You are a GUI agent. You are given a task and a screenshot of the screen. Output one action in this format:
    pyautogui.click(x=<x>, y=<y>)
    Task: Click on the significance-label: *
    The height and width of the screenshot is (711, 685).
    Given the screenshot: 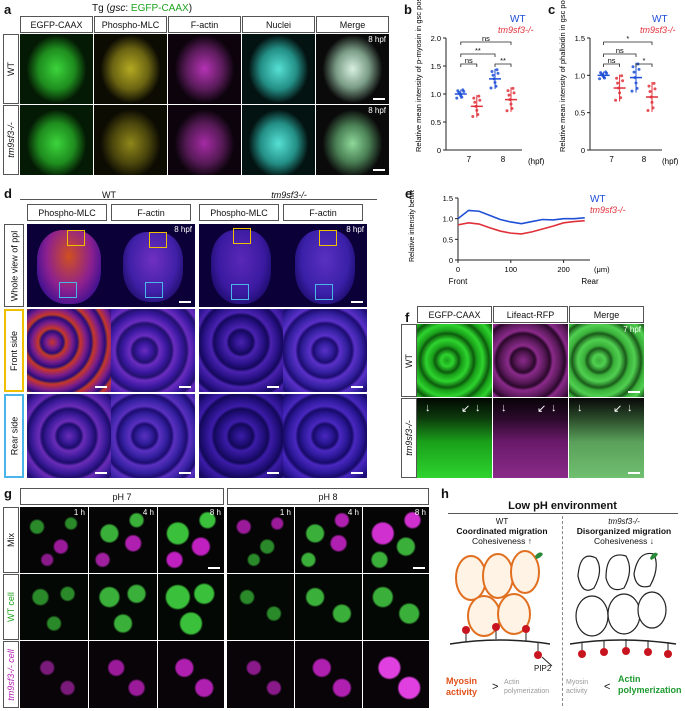 What is the action you would take?
    pyautogui.click(x=627, y=38)
    